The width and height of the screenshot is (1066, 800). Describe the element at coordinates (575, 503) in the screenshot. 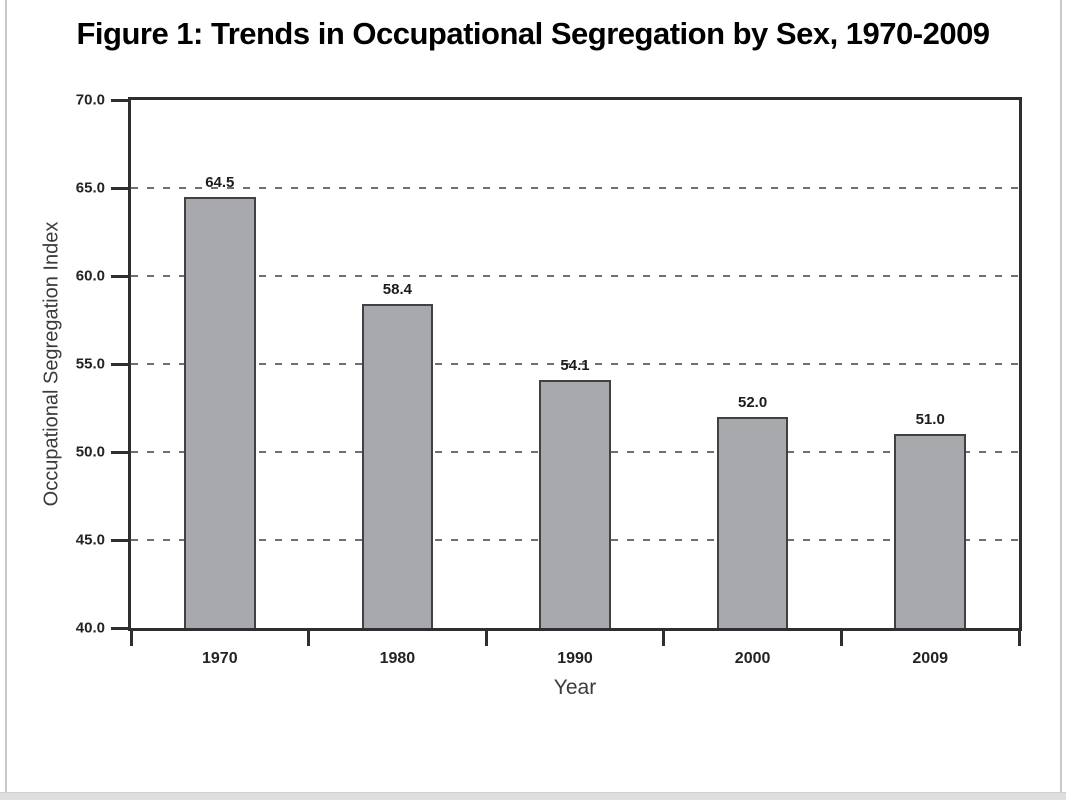

I see `bar-1990` at that location.